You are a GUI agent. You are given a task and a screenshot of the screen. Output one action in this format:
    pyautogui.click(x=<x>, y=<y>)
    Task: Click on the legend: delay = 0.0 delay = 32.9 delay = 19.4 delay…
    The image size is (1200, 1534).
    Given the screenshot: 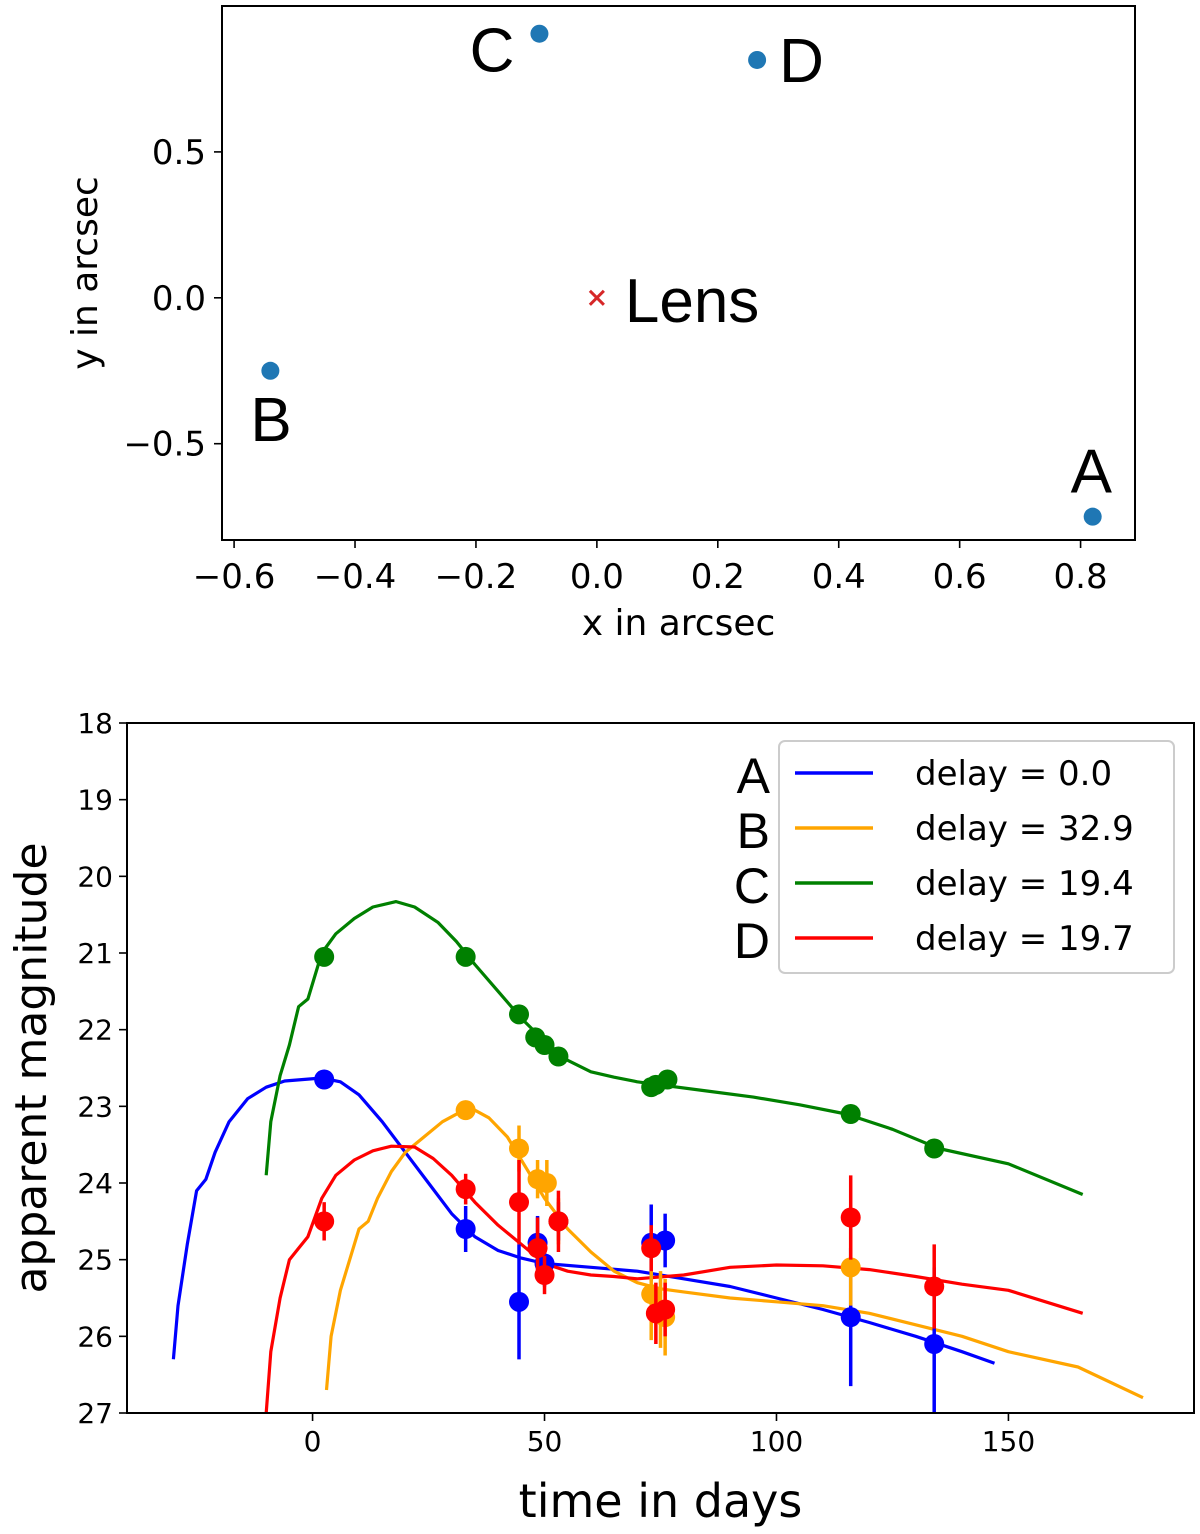 What is the action you would take?
    pyautogui.click(x=976, y=857)
    